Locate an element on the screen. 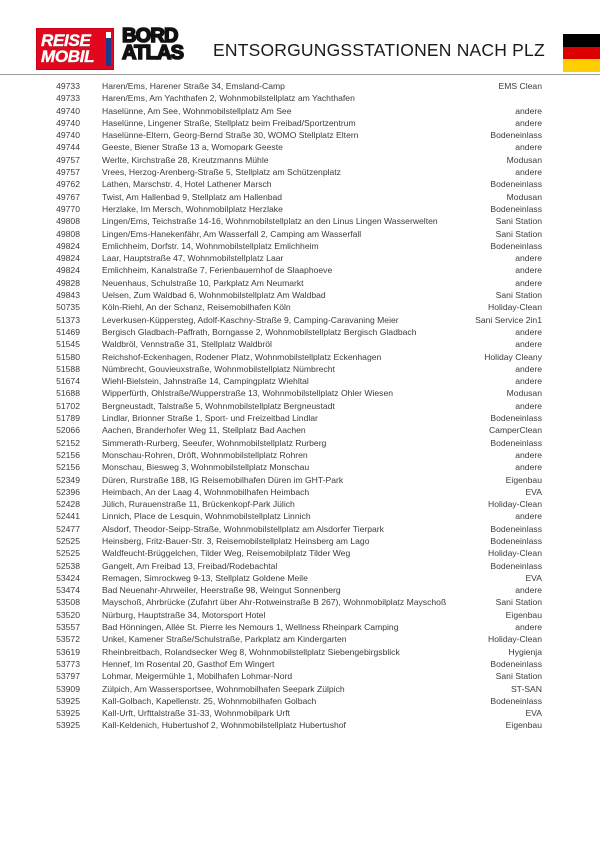 This screenshot has height=848, width=600. cell-plz: 51469 is located at coordinates (68, 331).